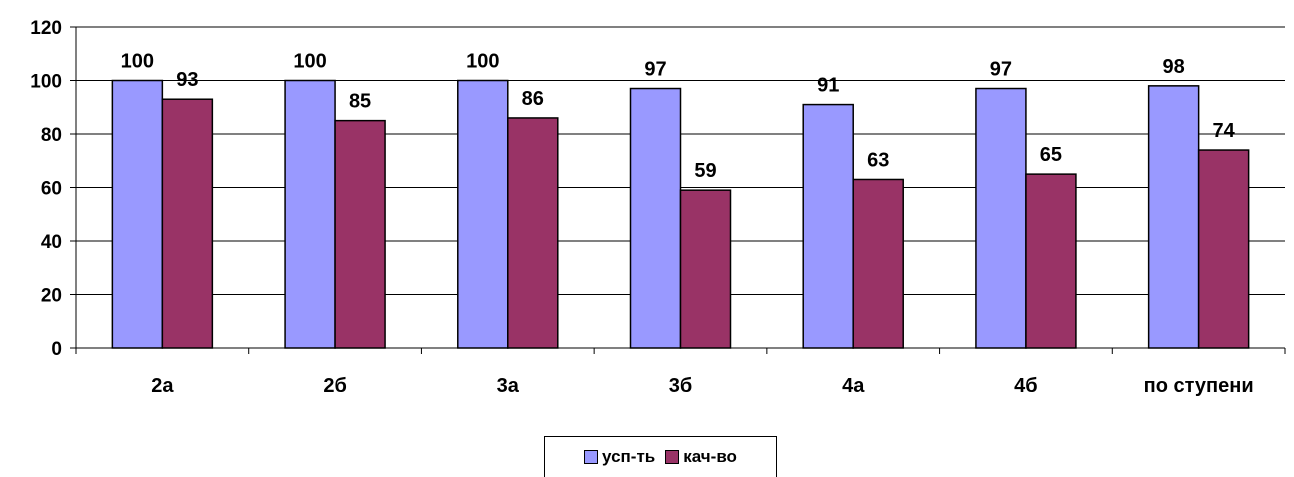 This screenshot has height=477, width=1294. What do you see at coordinates (162, 386) in the screenshot?
I see `category-label: 2а` at bounding box center [162, 386].